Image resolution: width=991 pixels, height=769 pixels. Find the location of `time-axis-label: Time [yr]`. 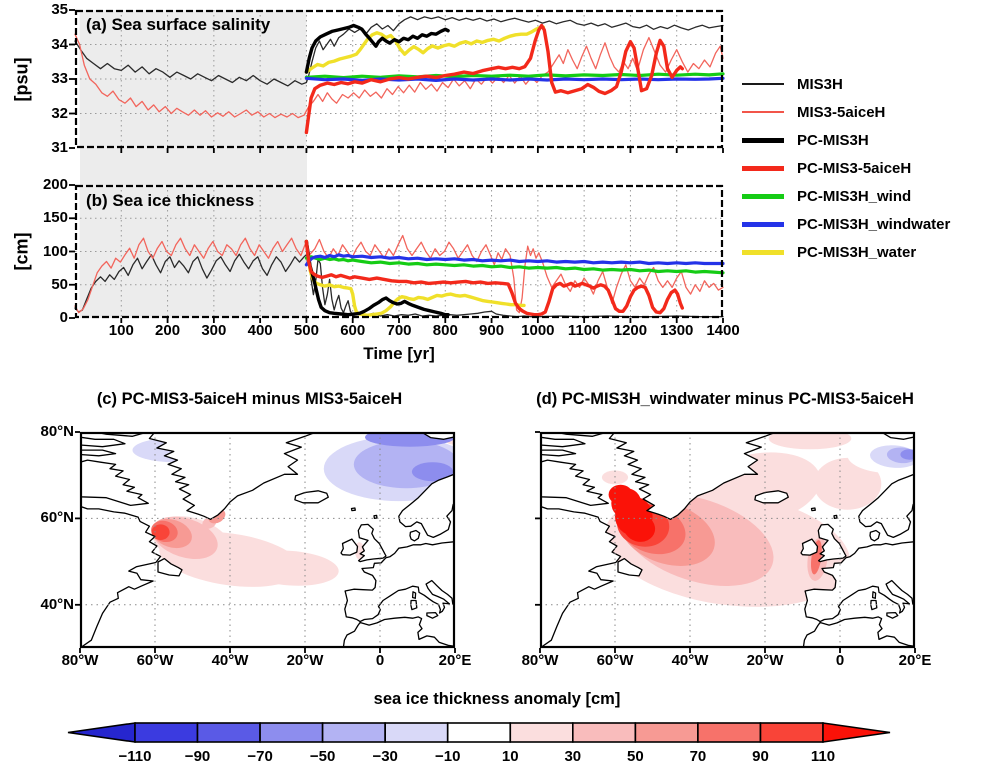

time-axis-label: Time [yr] is located at coordinates (399, 353).